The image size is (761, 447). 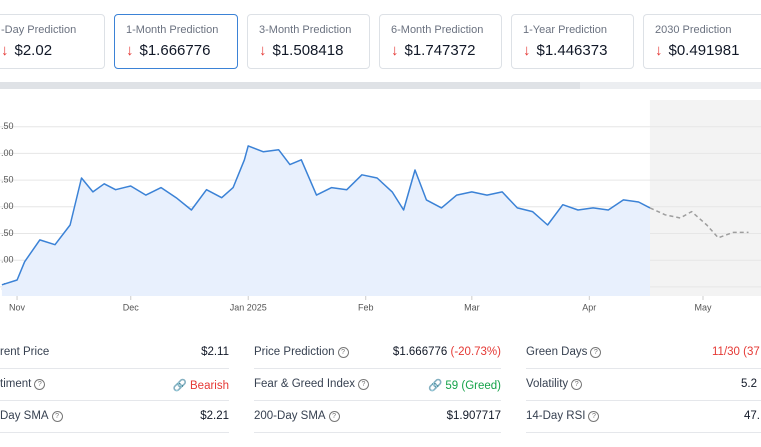 What do you see at coordinates (25, 352) in the screenshot?
I see `stat-label: rent Price` at bounding box center [25, 352].